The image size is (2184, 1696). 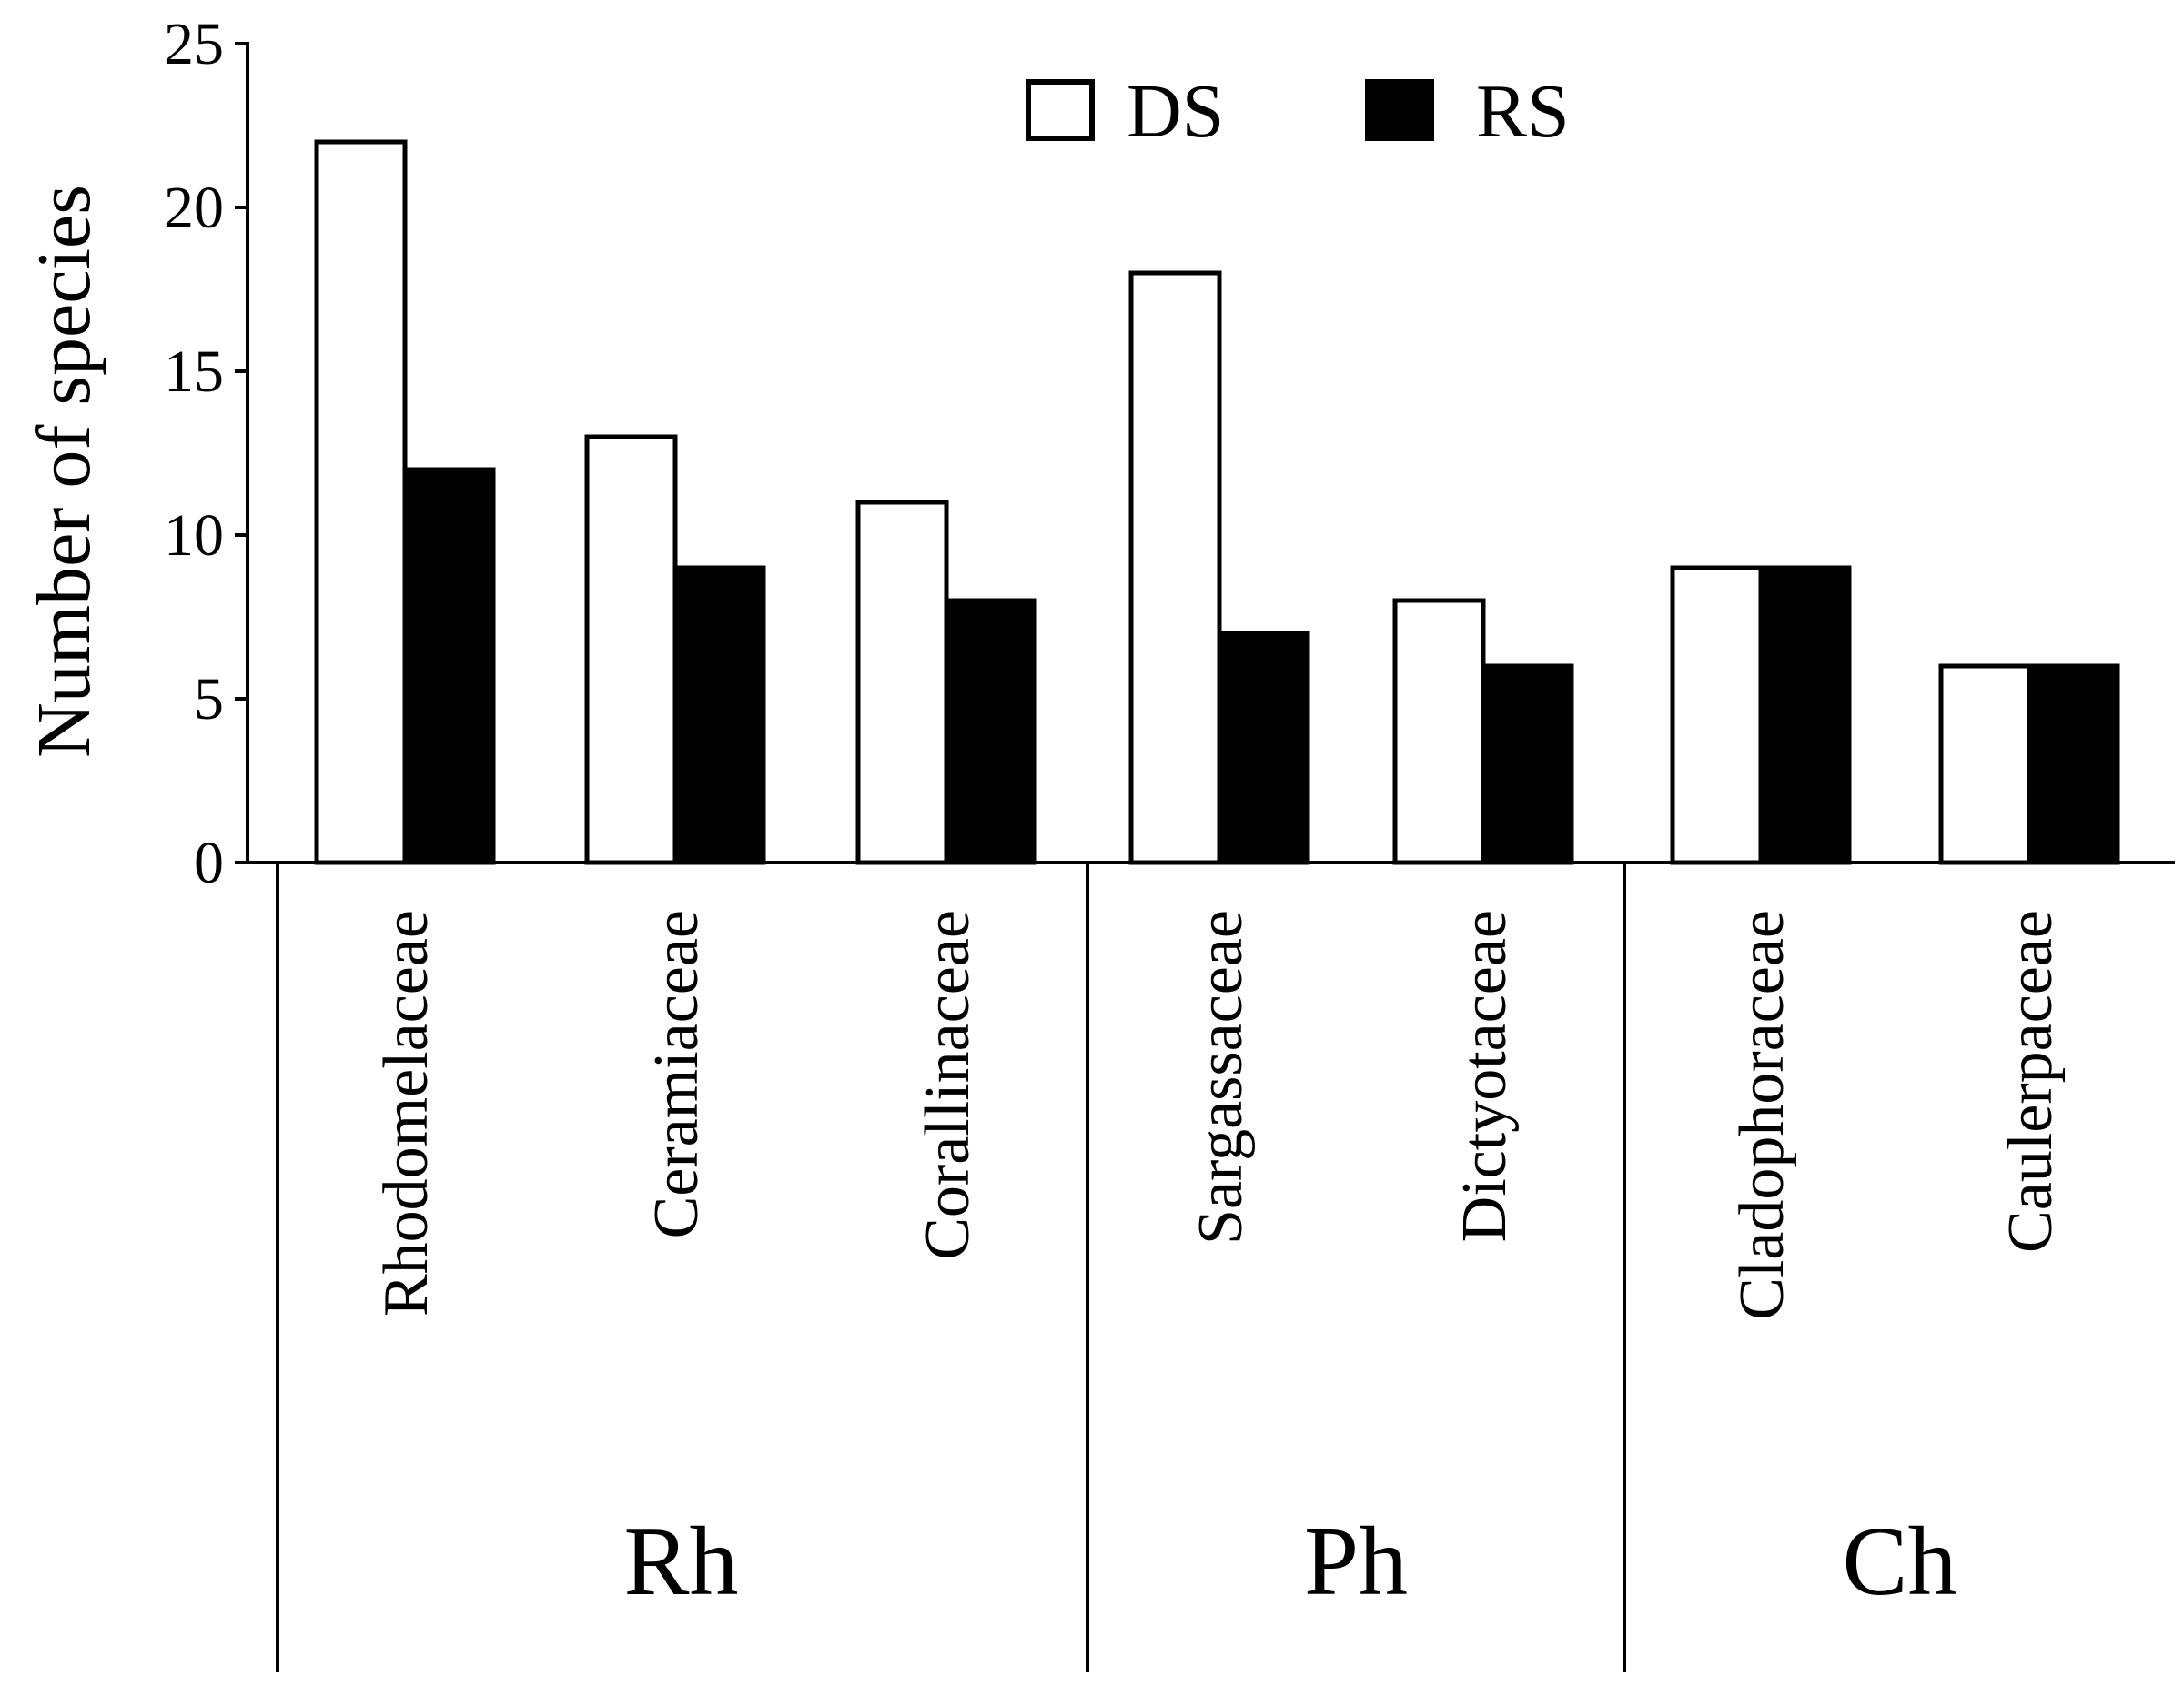 I want to click on bar-ds-sargassaceae, so click(x=1175, y=567).